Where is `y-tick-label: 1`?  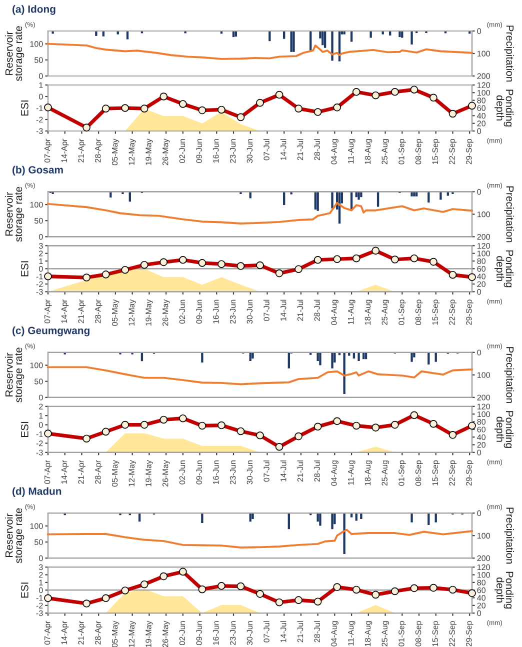 y-tick-label: 1 is located at coordinates (41, 261).